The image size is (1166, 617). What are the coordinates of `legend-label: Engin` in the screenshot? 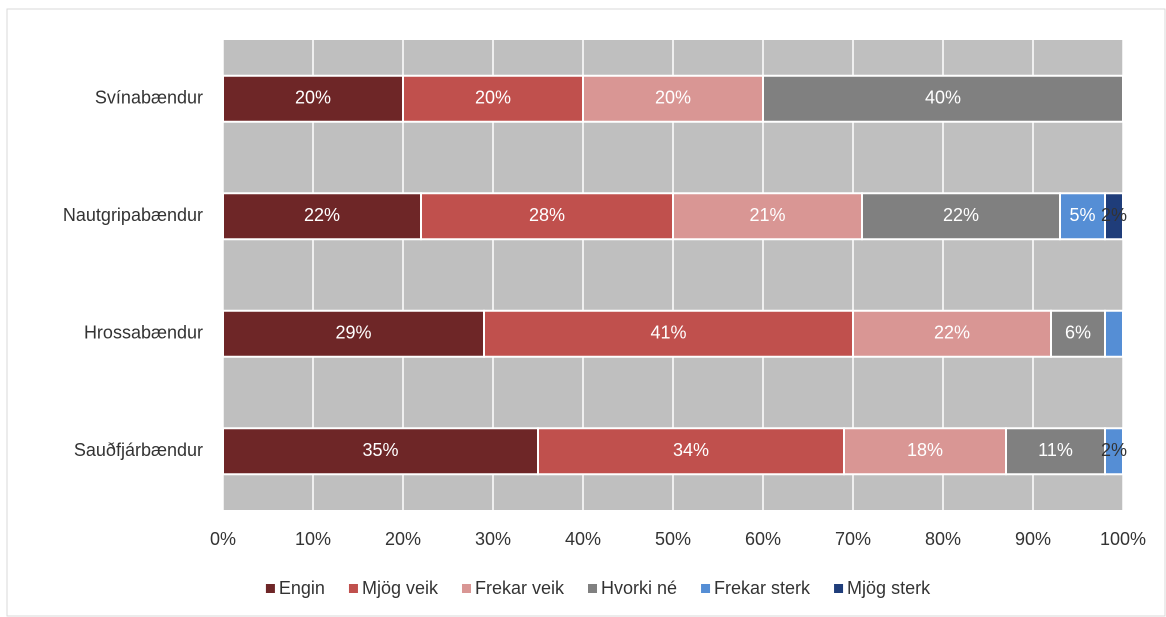 It's located at (302, 588).